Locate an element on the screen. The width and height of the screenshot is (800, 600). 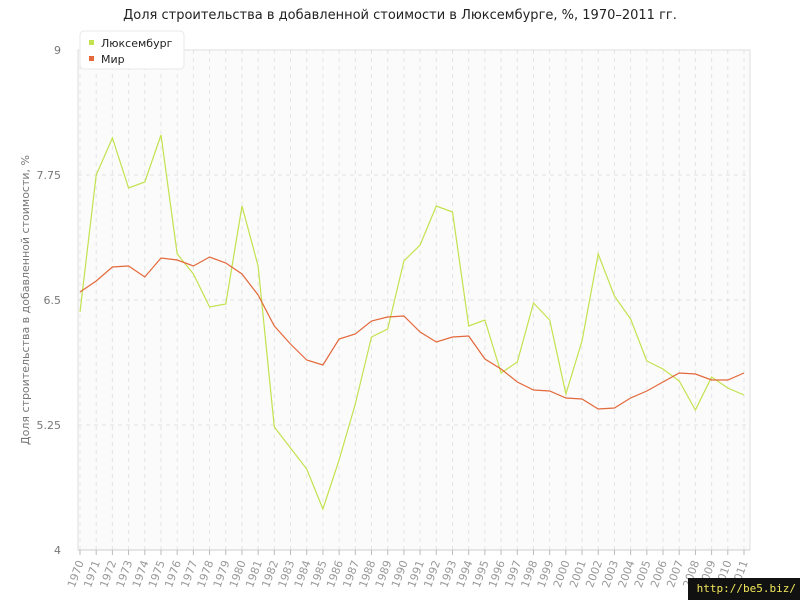
legend: Люксембург Мир is located at coordinates (132, 50).